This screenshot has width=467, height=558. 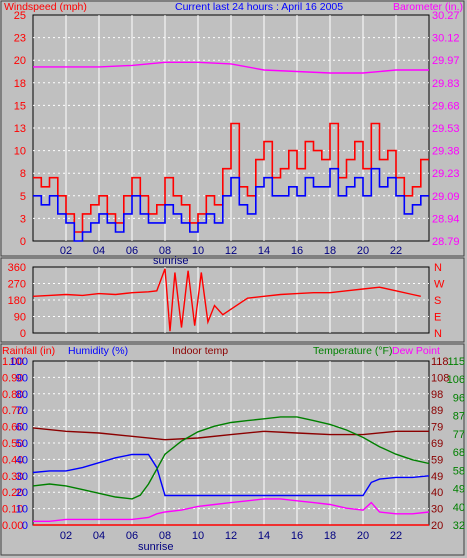 What do you see at coordinates (428, 7) in the screenshot?
I see `barometer-axis-title: Barometer (in.)` at bounding box center [428, 7].